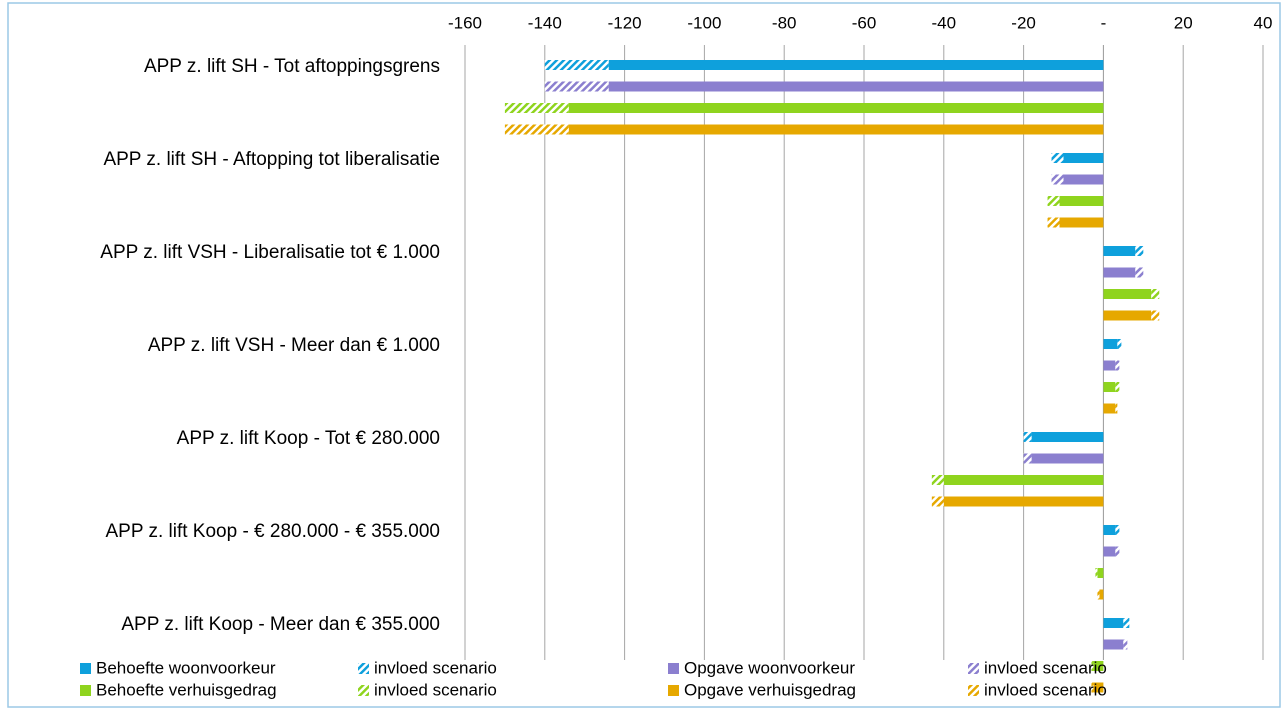  I want to click on category-label: APP z. lift SH - Tot aftoppingsgrens, so click(292, 66).